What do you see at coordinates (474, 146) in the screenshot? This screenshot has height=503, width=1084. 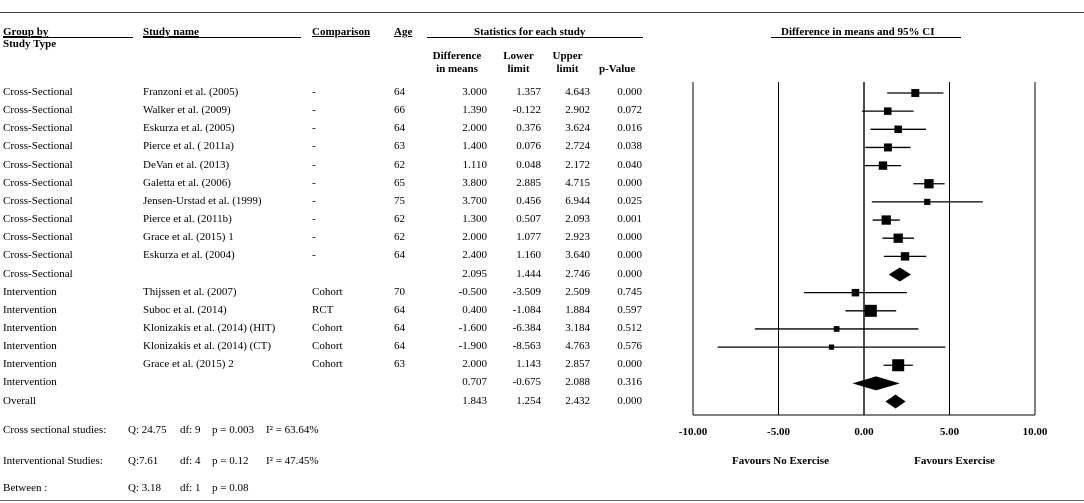 I see `cell-diff: 1.400` at bounding box center [474, 146].